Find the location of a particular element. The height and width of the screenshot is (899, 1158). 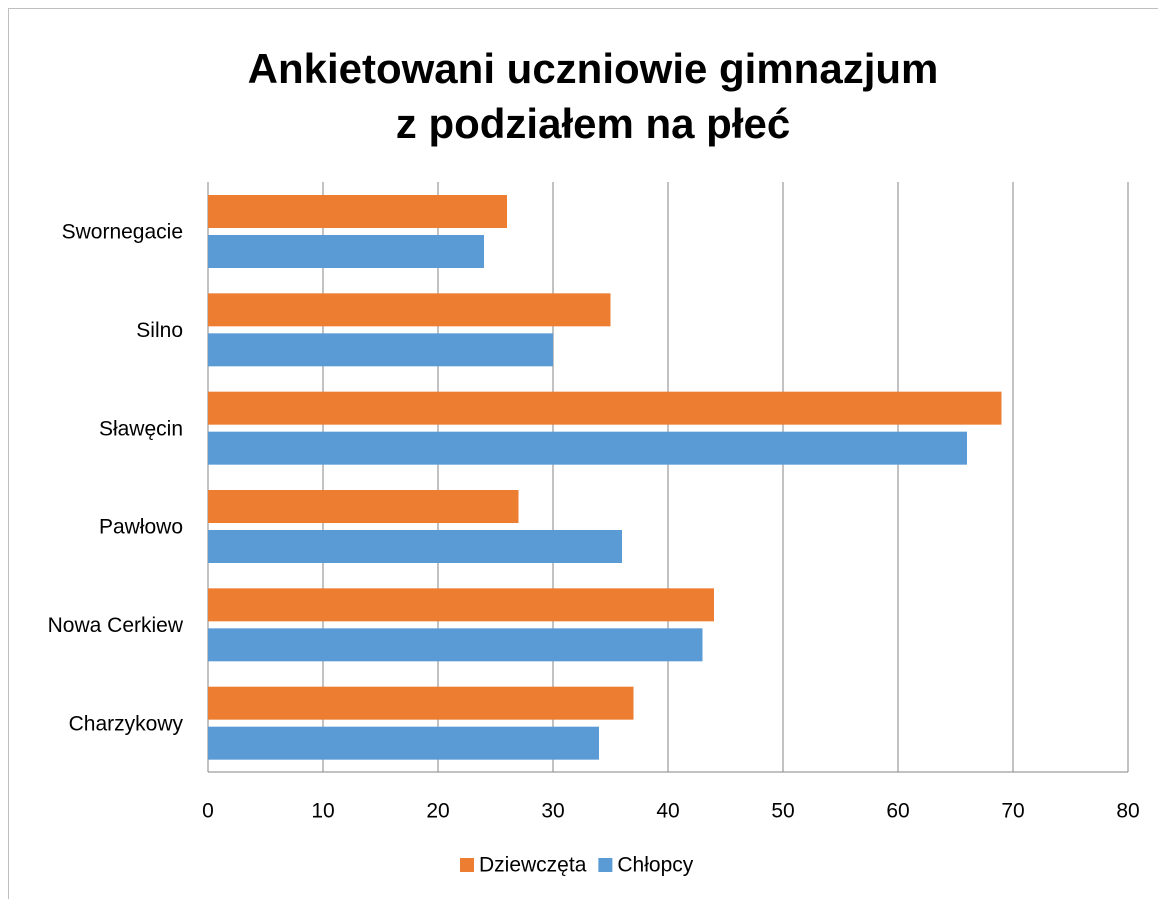

x-tick-label: 50 is located at coordinates (782, 811).